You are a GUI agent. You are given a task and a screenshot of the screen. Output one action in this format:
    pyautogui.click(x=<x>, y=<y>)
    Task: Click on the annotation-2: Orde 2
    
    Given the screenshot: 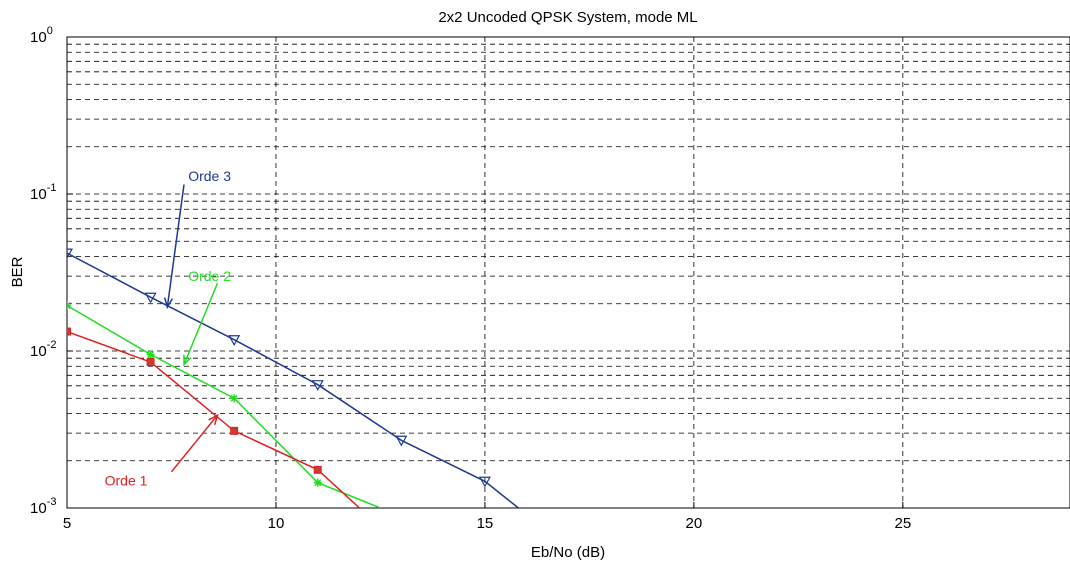 What is the action you would take?
    pyautogui.click(x=207, y=317)
    